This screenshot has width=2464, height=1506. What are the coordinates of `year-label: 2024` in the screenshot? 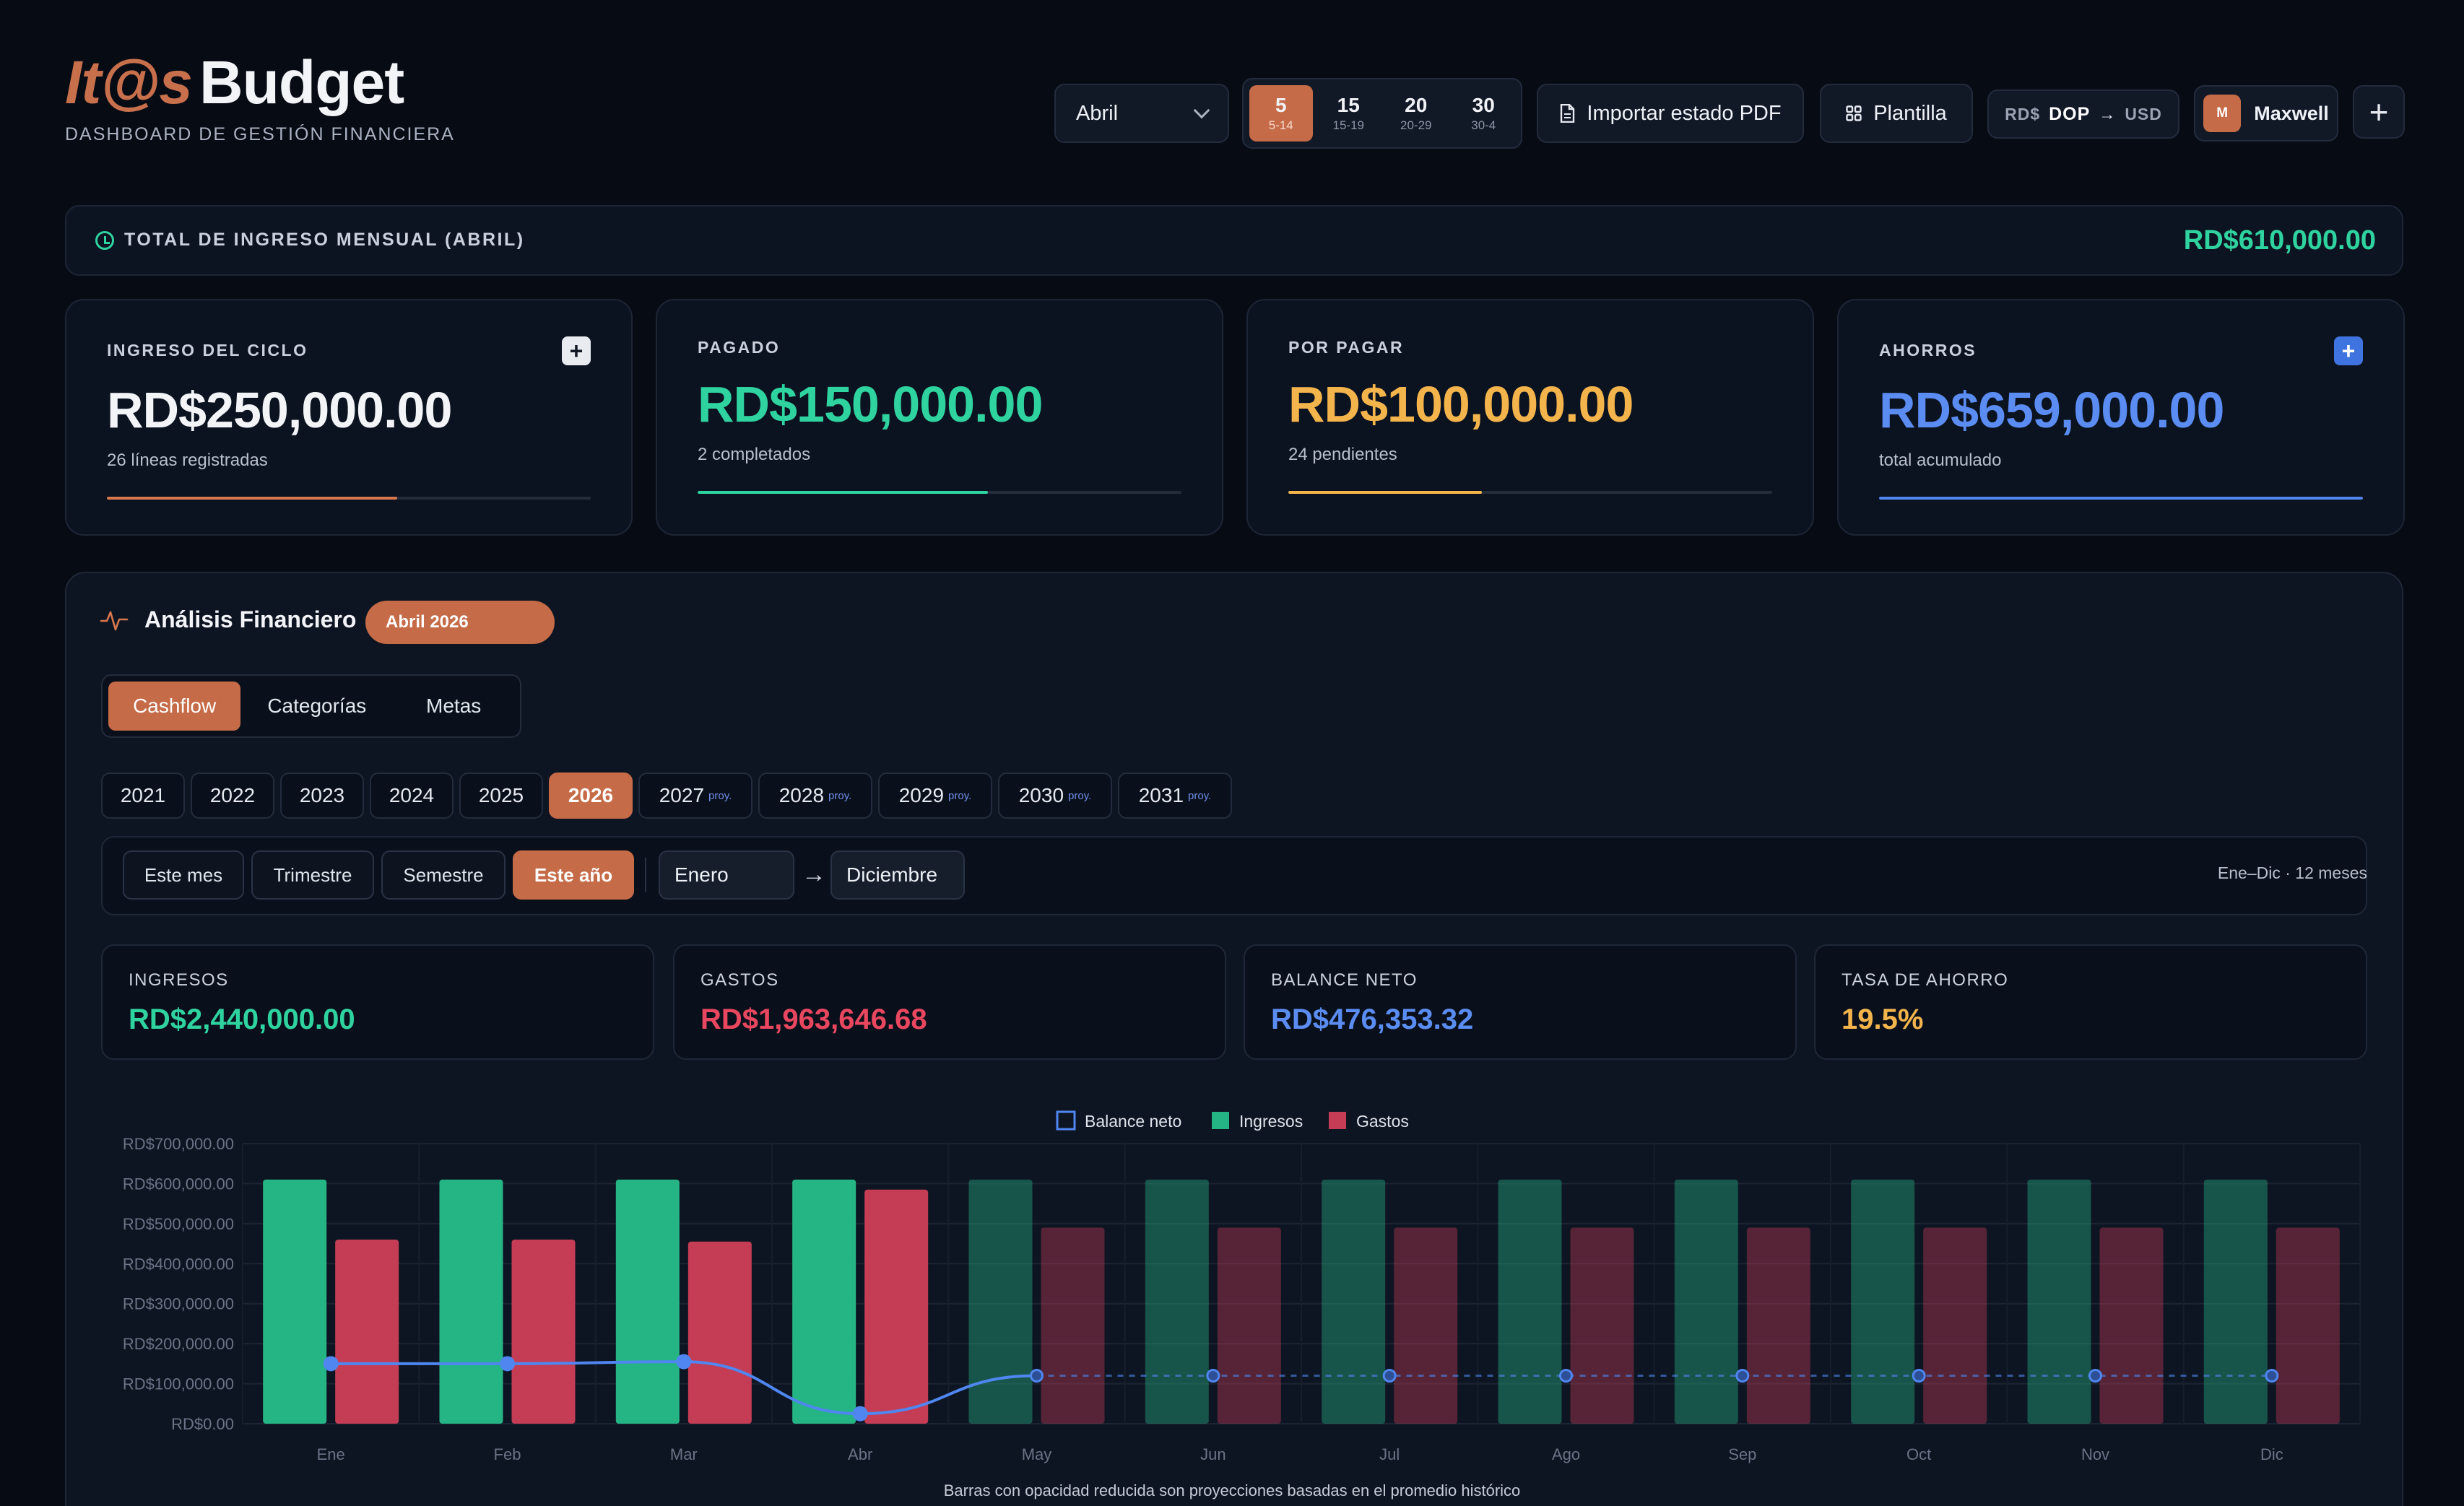 It's located at (412, 795).